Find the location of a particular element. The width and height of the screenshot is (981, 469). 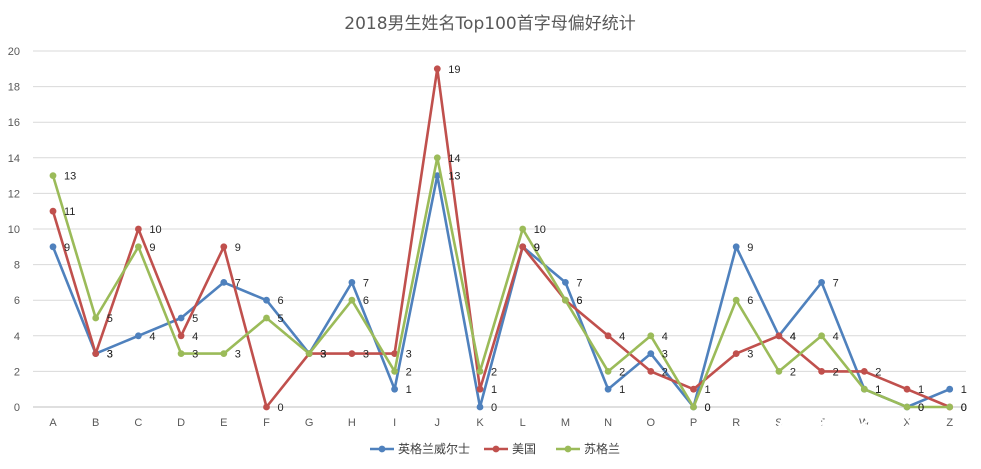

y-tick-label: 8 is located at coordinates (17, 266).